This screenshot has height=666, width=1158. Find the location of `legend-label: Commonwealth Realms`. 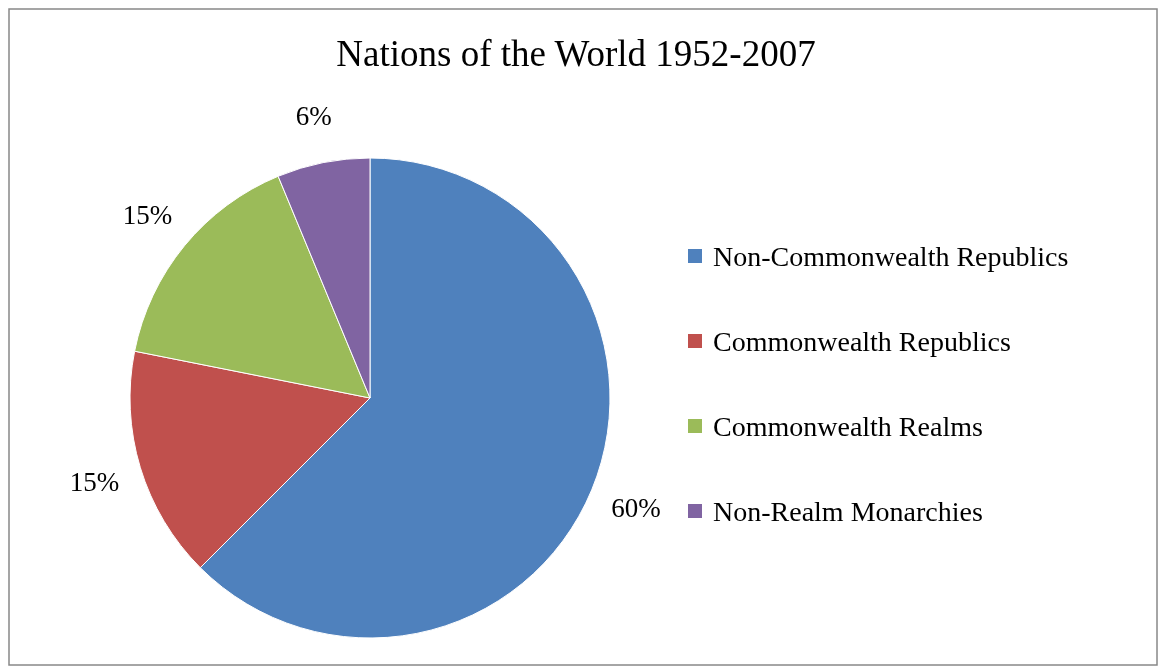

legend-label: Commonwealth Realms is located at coordinates (848, 426).